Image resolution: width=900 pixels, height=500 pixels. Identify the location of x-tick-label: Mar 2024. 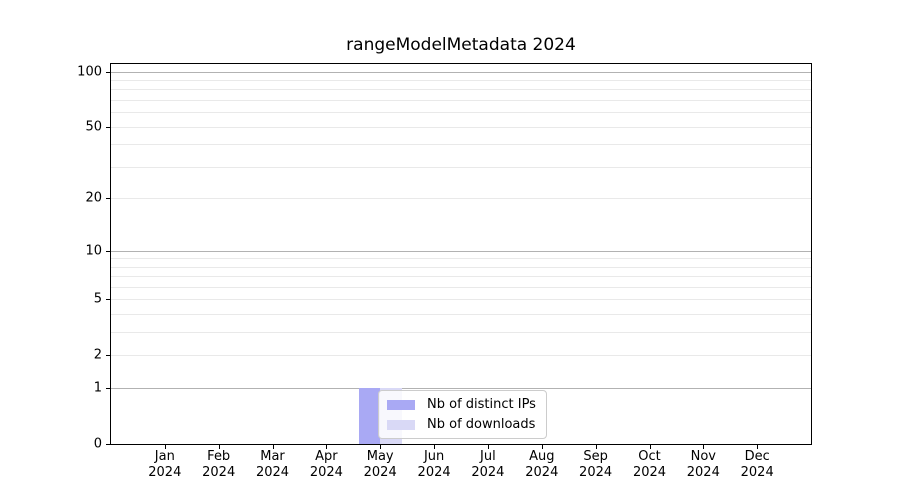
(272, 465).